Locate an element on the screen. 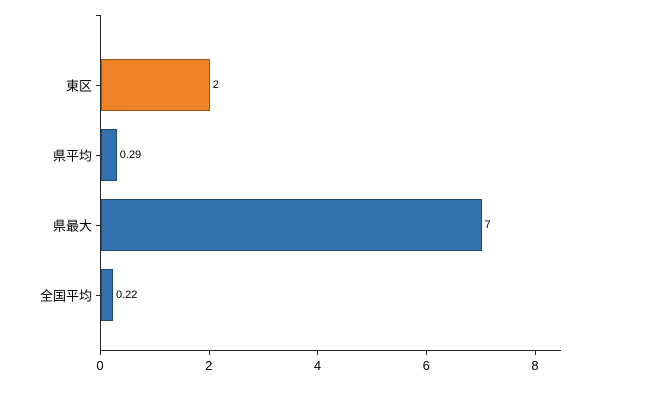  bar-東区 is located at coordinates (155, 85).